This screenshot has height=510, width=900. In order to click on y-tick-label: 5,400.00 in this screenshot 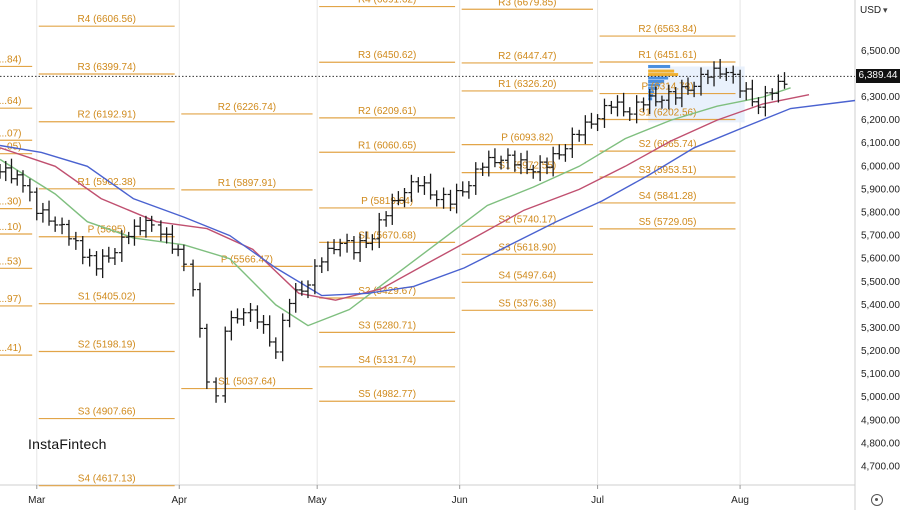, I will do `click(880, 305)`.